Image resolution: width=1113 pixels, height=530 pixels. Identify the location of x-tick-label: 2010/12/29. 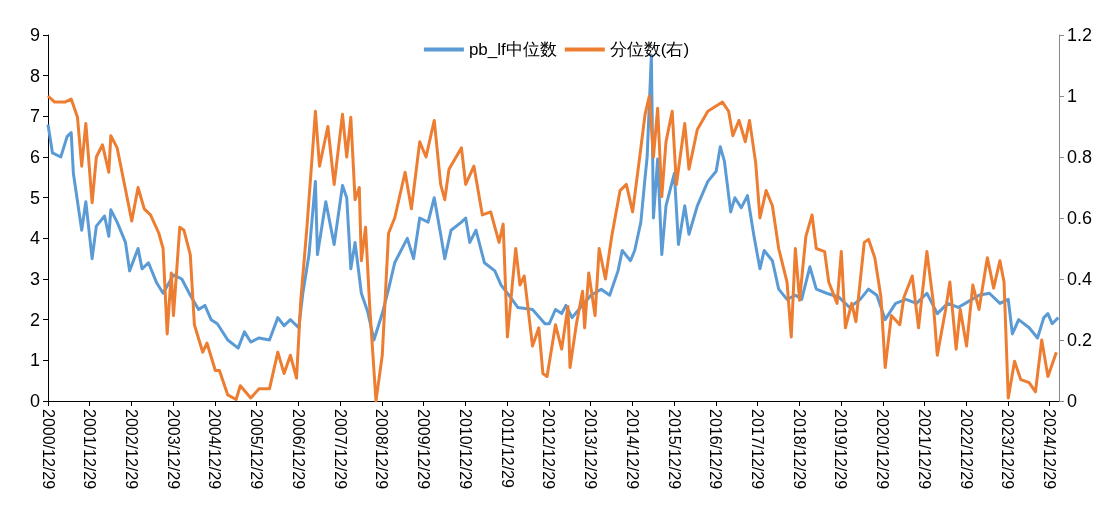
(465, 449).